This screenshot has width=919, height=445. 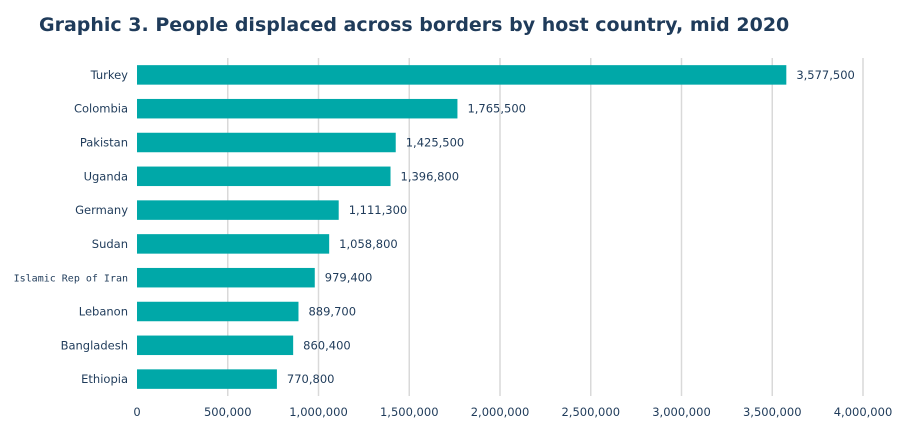 What do you see at coordinates (228, 412) in the screenshot?
I see `x-tick-label: 500,000` at bounding box center [228, 412].